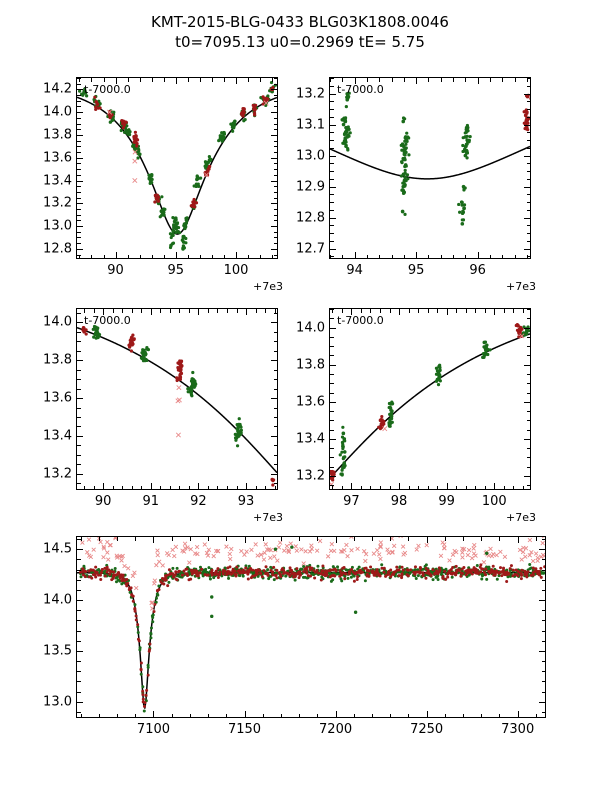  Describe the element at coordinates (57, 651) in the screenshot. I see `y-tick-label: 13.5` at that location.